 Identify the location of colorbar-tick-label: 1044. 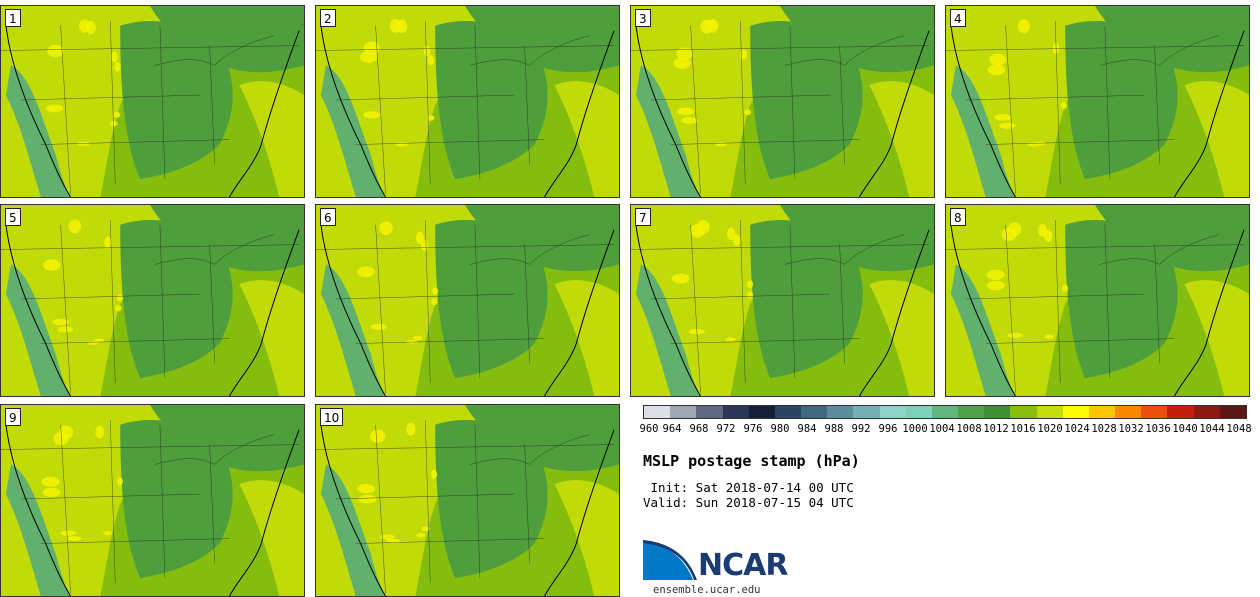
(1212, 429).